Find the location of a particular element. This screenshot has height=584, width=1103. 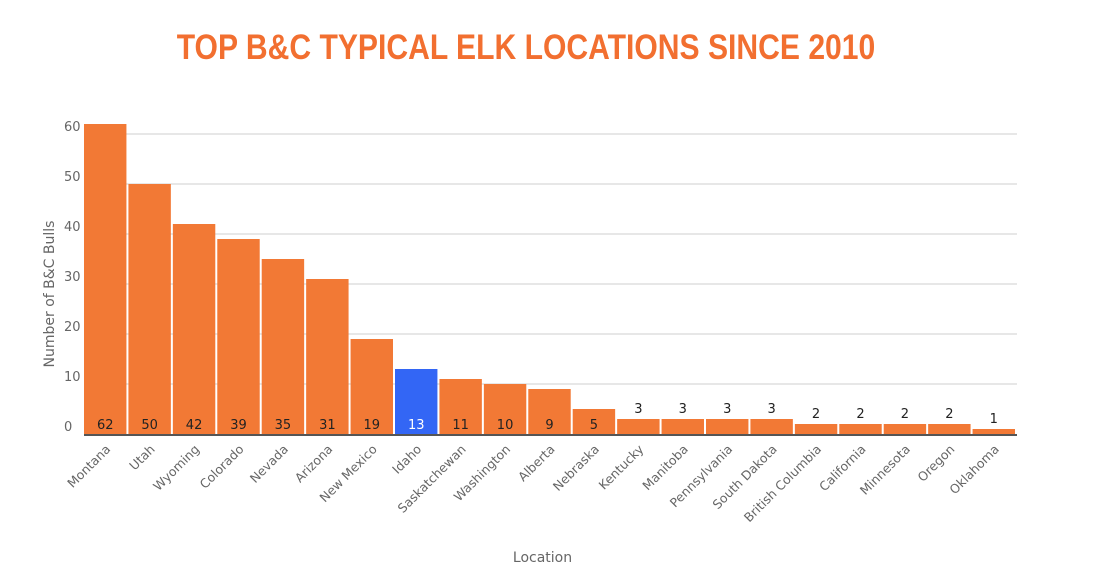

bar-oklahoma is located at coordinates (993, 431).